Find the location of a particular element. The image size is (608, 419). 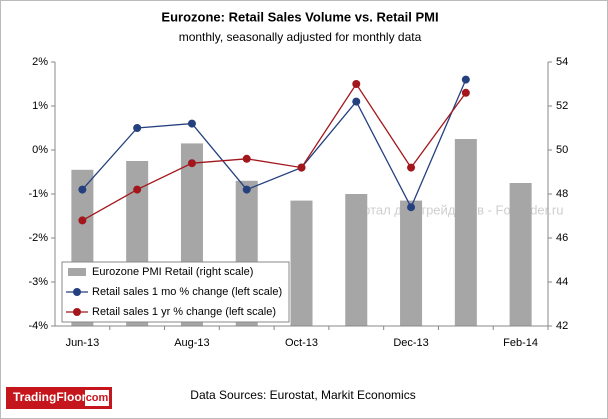

x-tick-label: Feb-14 is located at coordinates (520, 343).